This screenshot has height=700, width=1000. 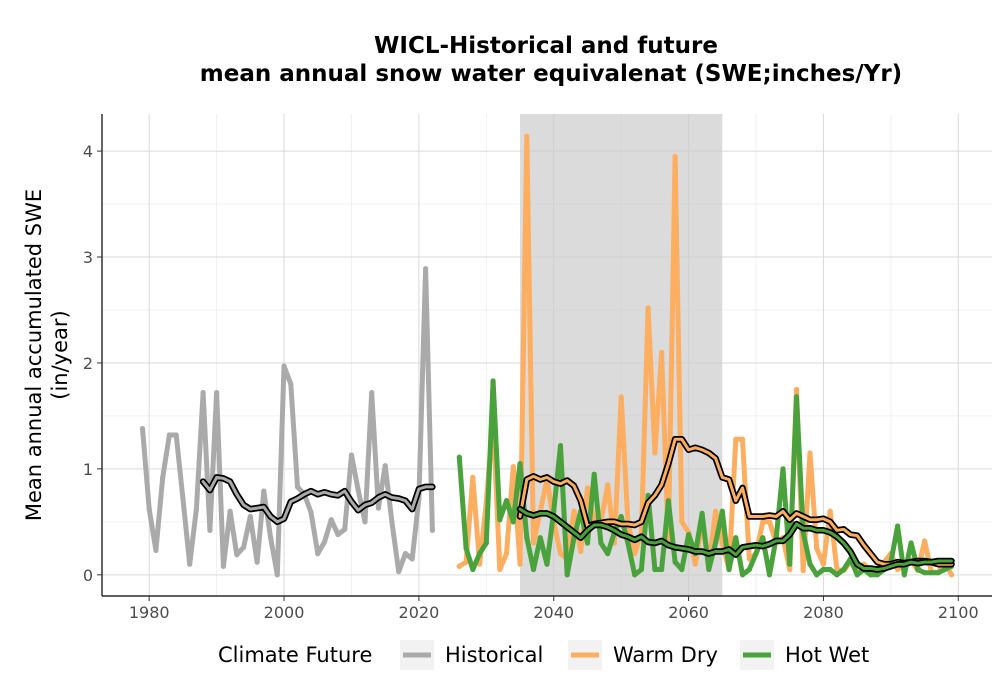 What do you see at coordinates (827, 655) in the screenshot?
I see `legend-label-hot-wet: Hot Wet` at bounding box center [827, 655].